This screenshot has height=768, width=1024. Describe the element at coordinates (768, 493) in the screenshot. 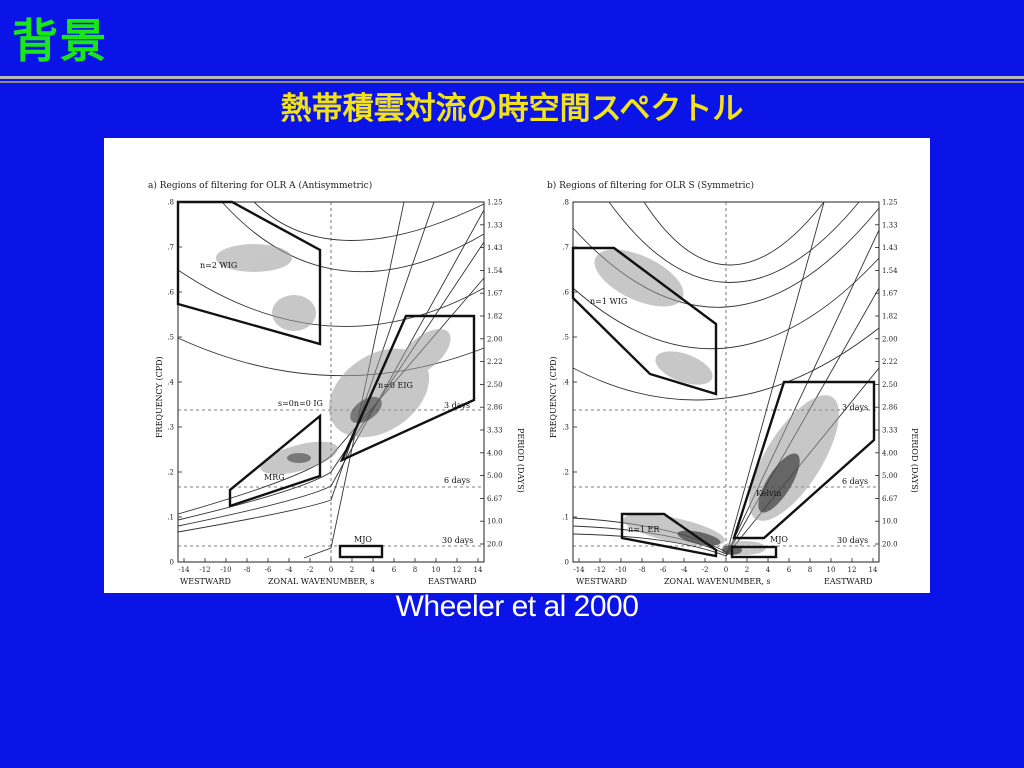

I see `label-kelvin: Kelvin` at that location.